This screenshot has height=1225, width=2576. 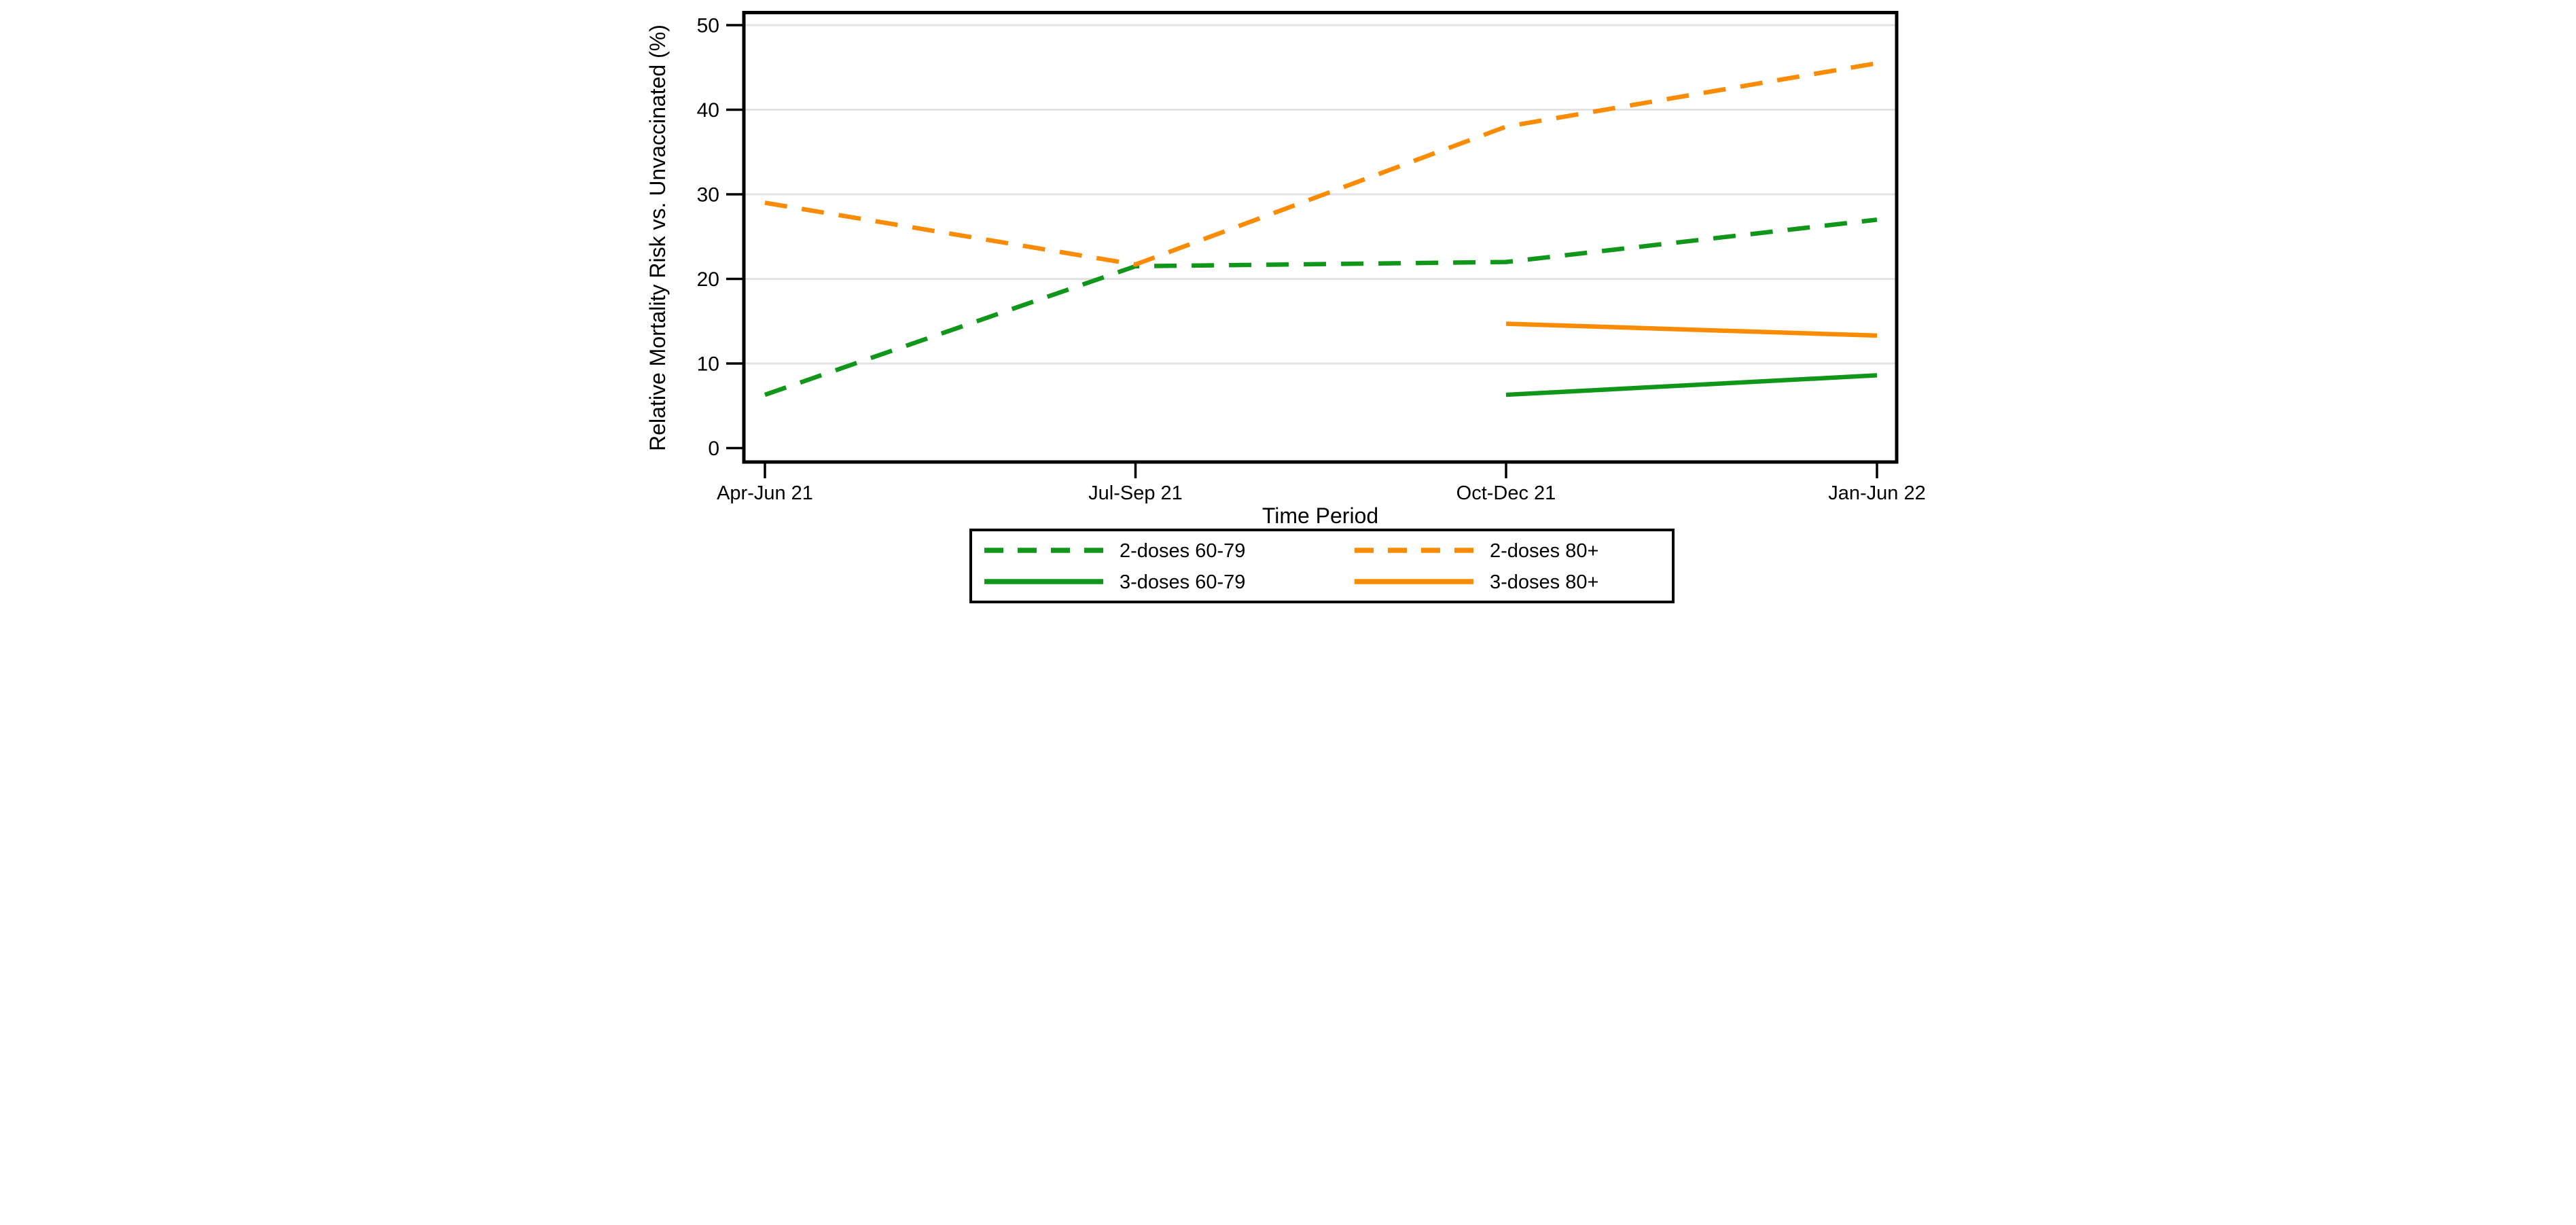 What do you see at coordinates (1114, 582) in the screenshot?
I see `legend-entry-3-doses-60-79: 3-doses 60-79` at bounding box center [1114, 582].